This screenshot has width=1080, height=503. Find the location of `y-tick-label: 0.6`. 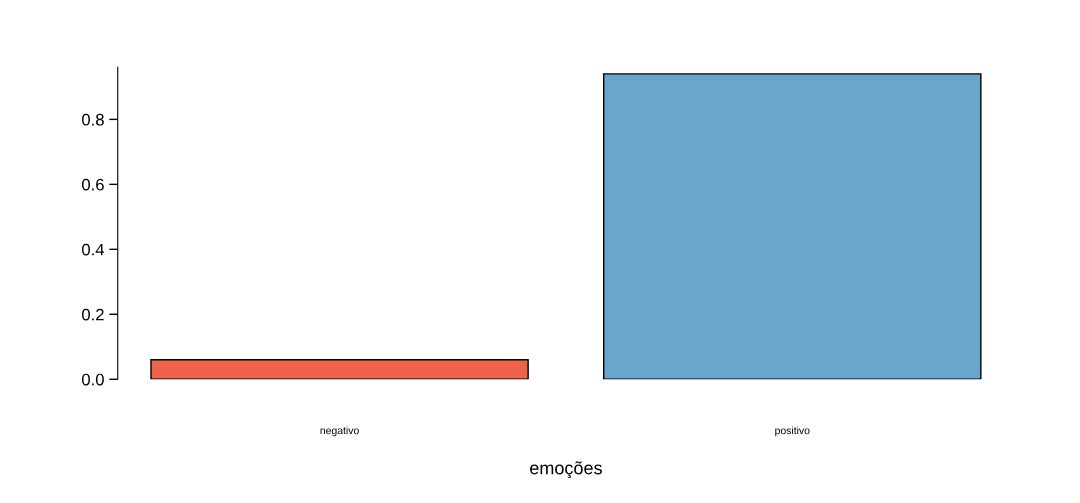

y-tick-label: 0.6 is located at coordinates (93, 184).